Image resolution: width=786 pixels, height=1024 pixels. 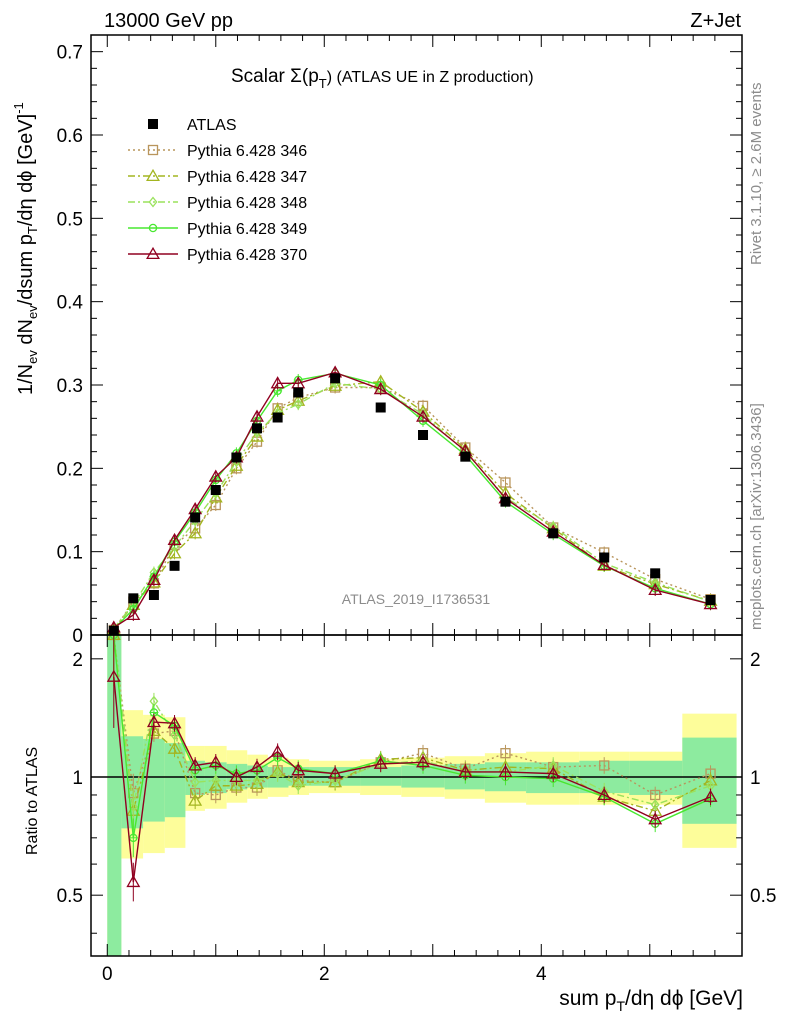 What do you see at coordinates (651, 1000) in the screenshot?
I see `x-axis-label: sum pT/dη dϕ [GeV]` at bounding box center [651, 1000].